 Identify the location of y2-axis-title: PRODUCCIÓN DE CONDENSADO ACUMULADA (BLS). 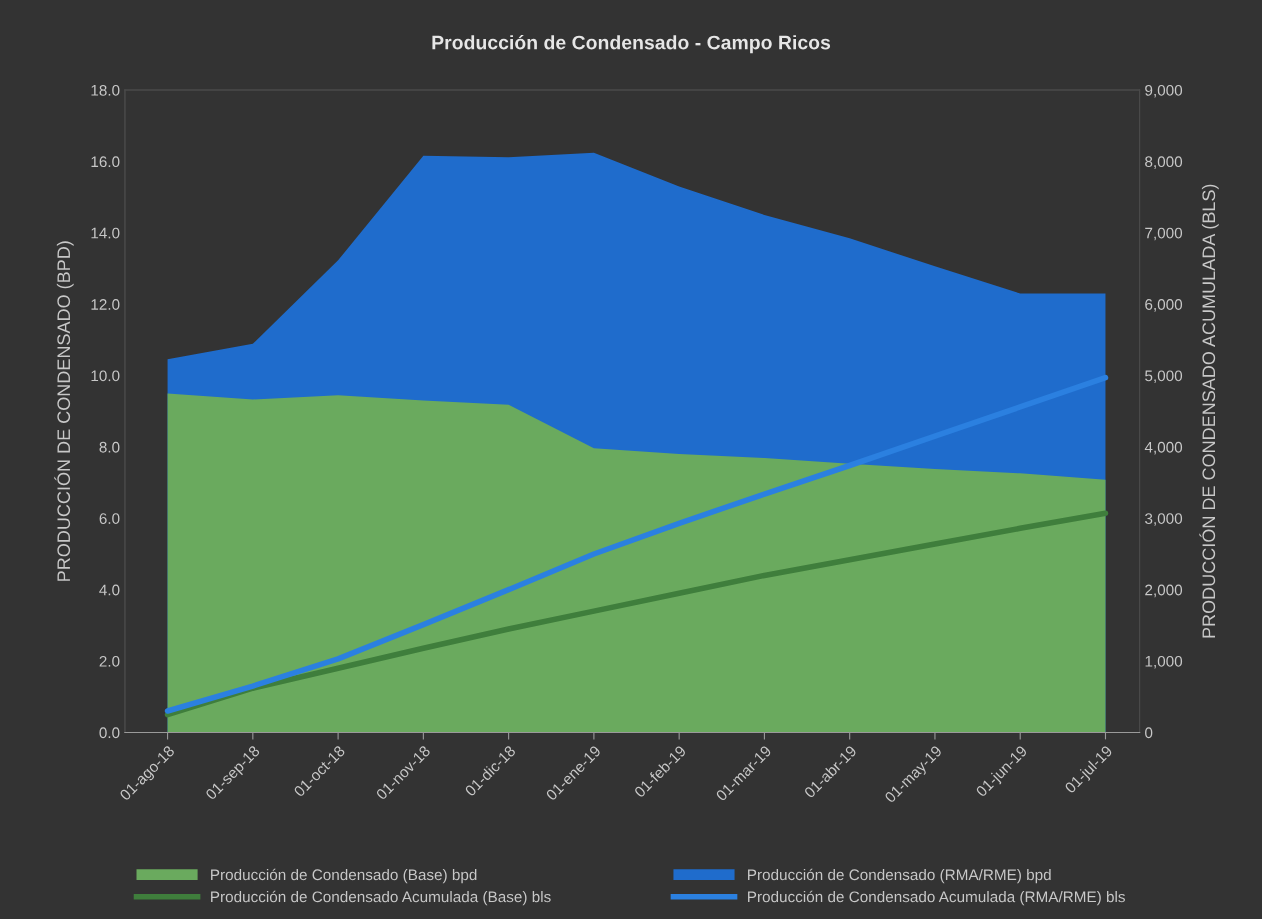
(1209, 411).